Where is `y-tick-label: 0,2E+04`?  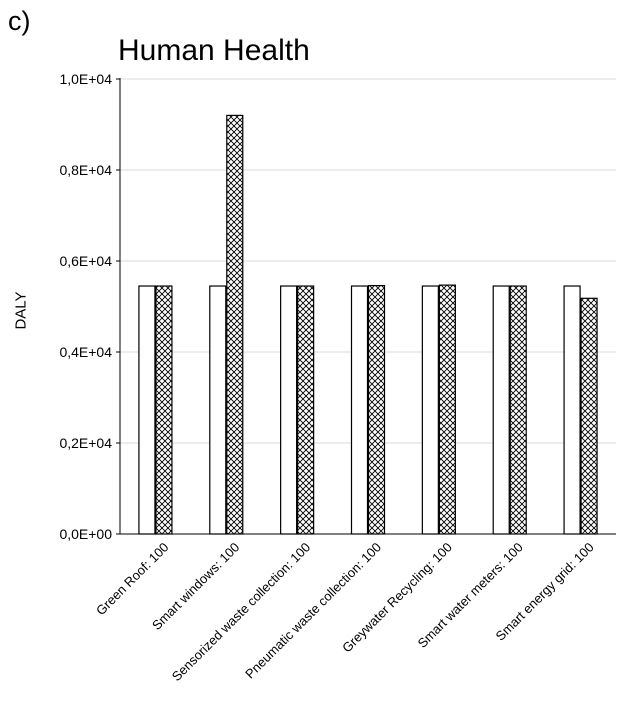
y-tick-label: 0,2E+04 is located at coordinates (85, 443).